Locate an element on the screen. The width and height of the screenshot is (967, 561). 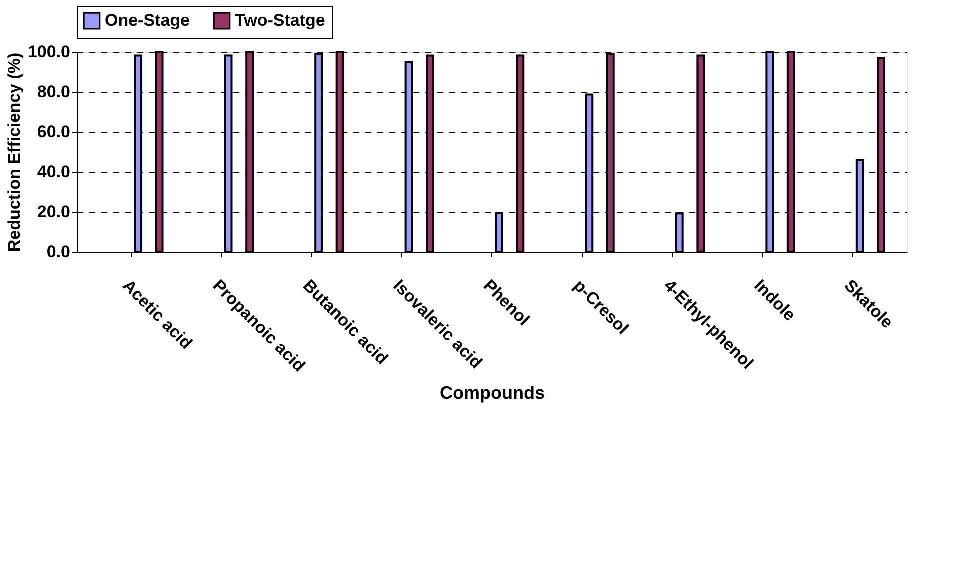
y-tick-label: 60.0 is located at coordinates (53, 132).